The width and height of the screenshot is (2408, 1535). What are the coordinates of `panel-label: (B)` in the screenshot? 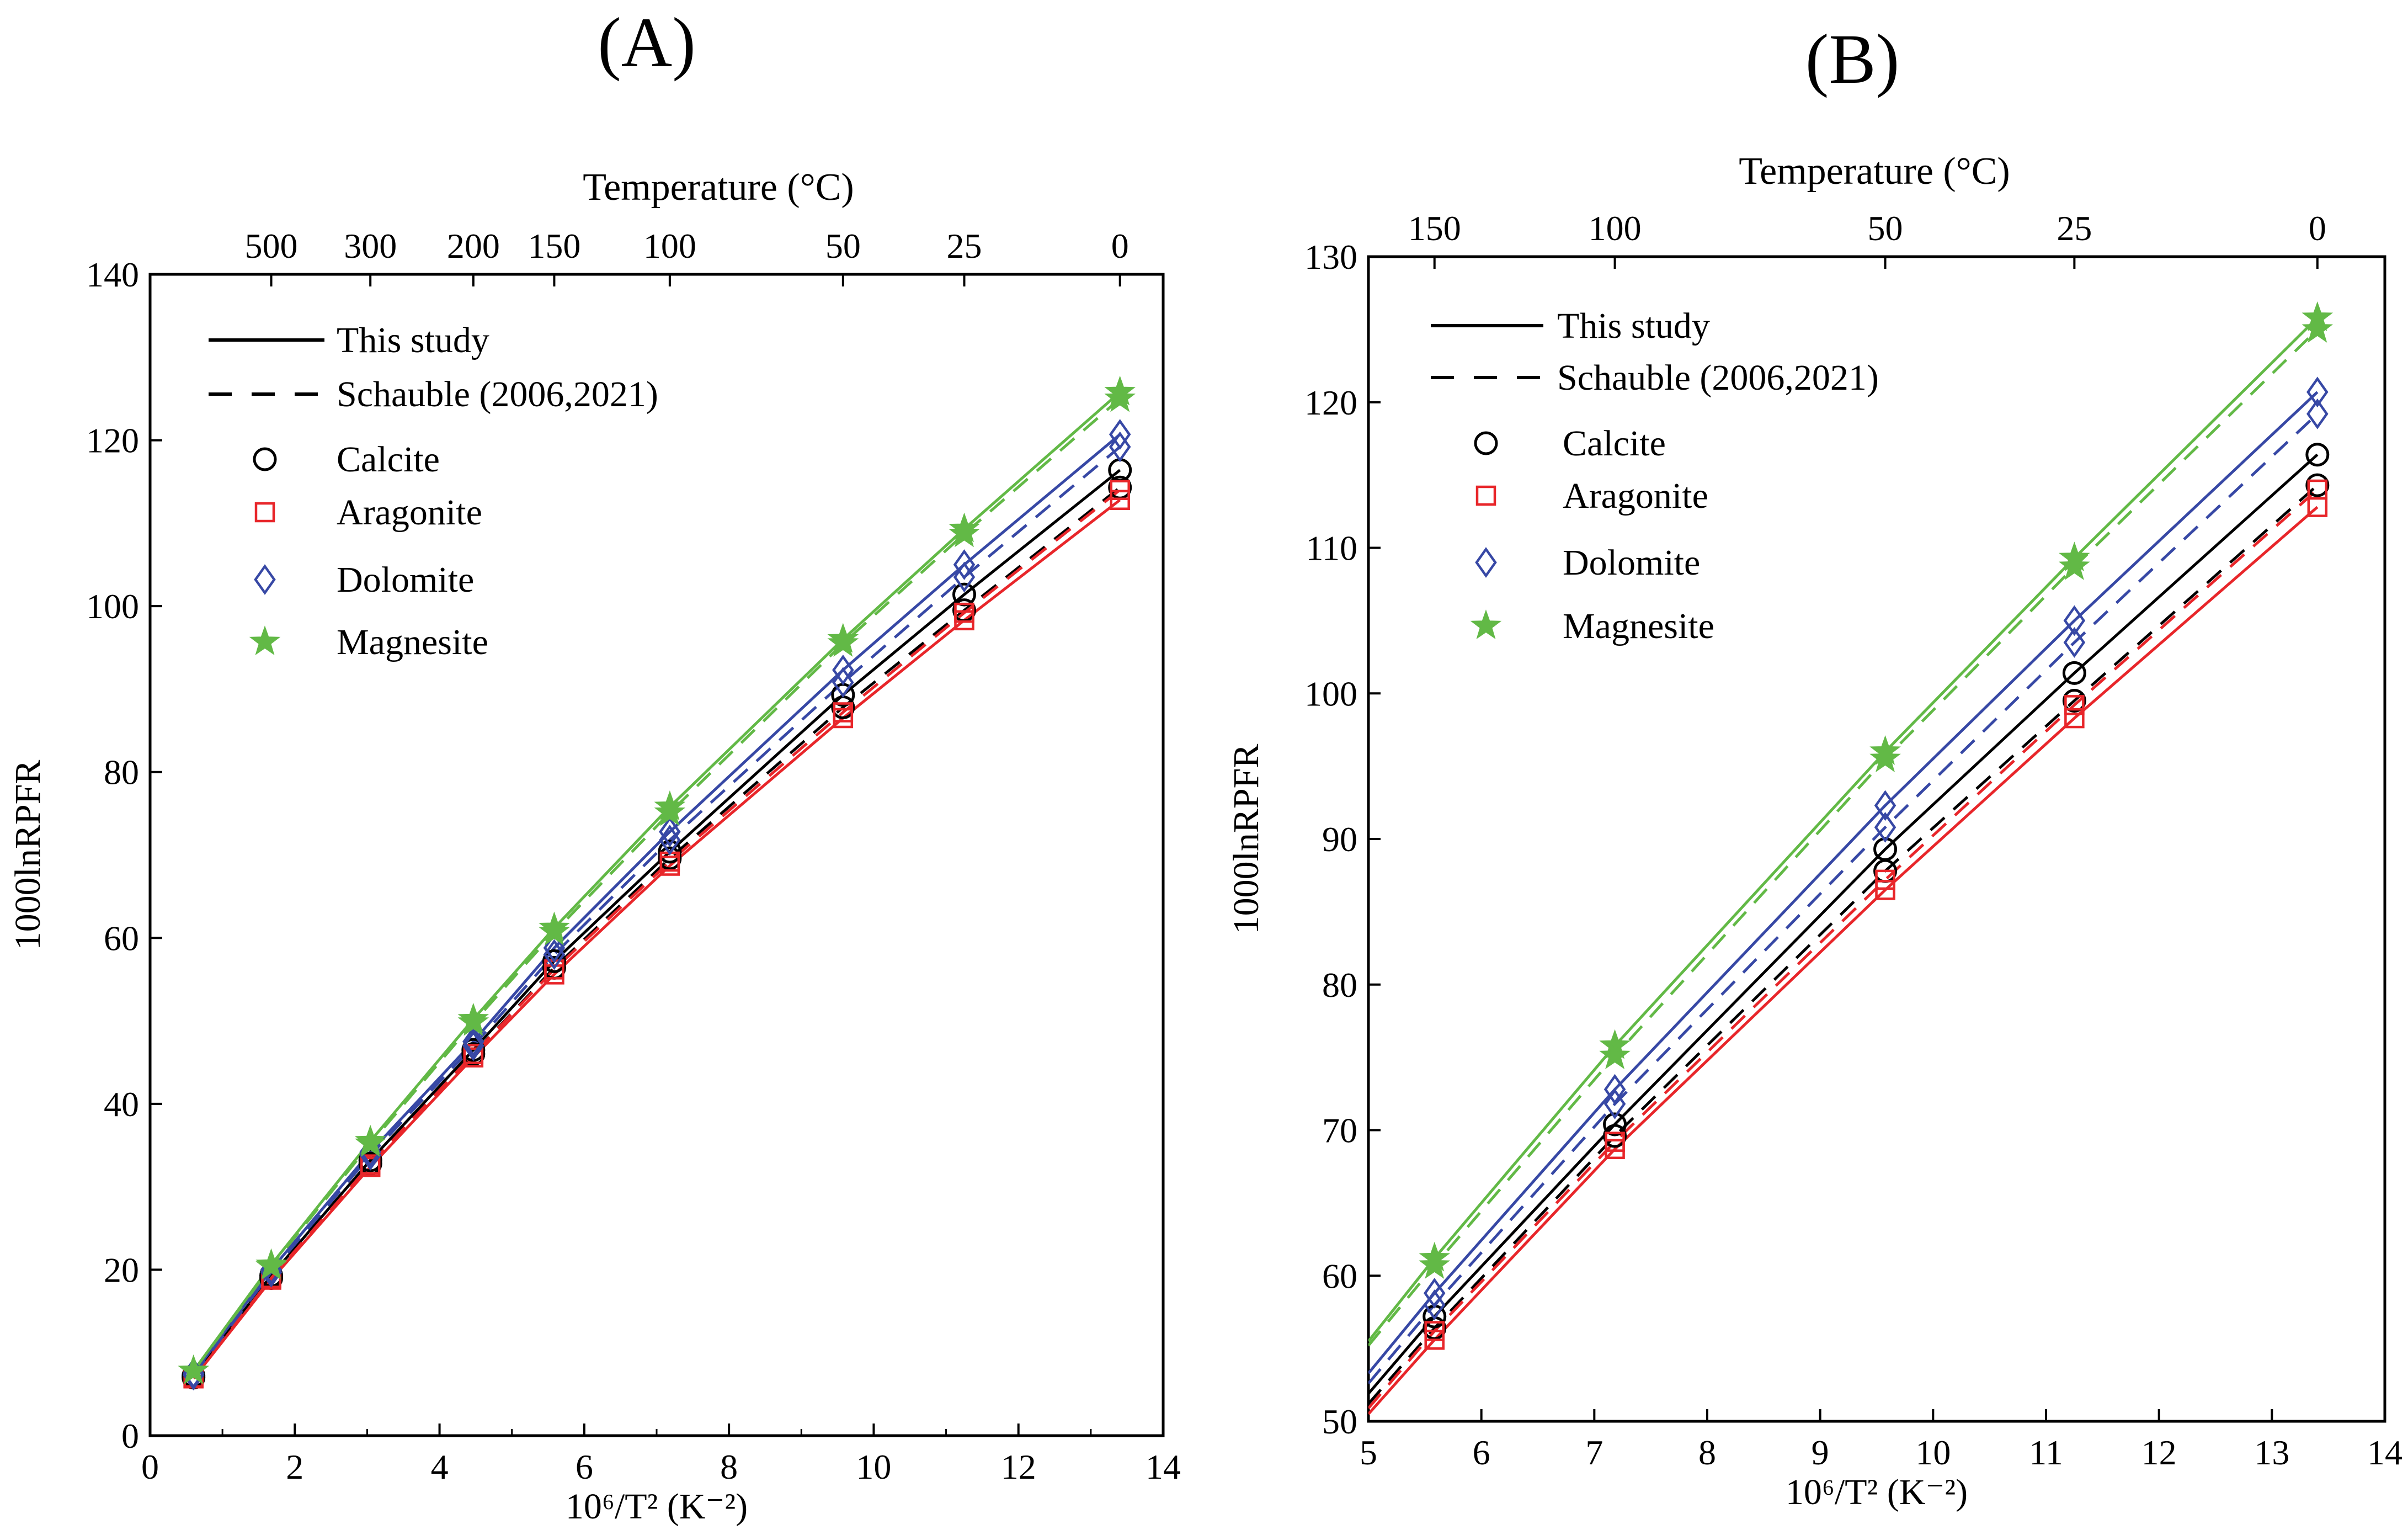 It's located at (1852, 59).